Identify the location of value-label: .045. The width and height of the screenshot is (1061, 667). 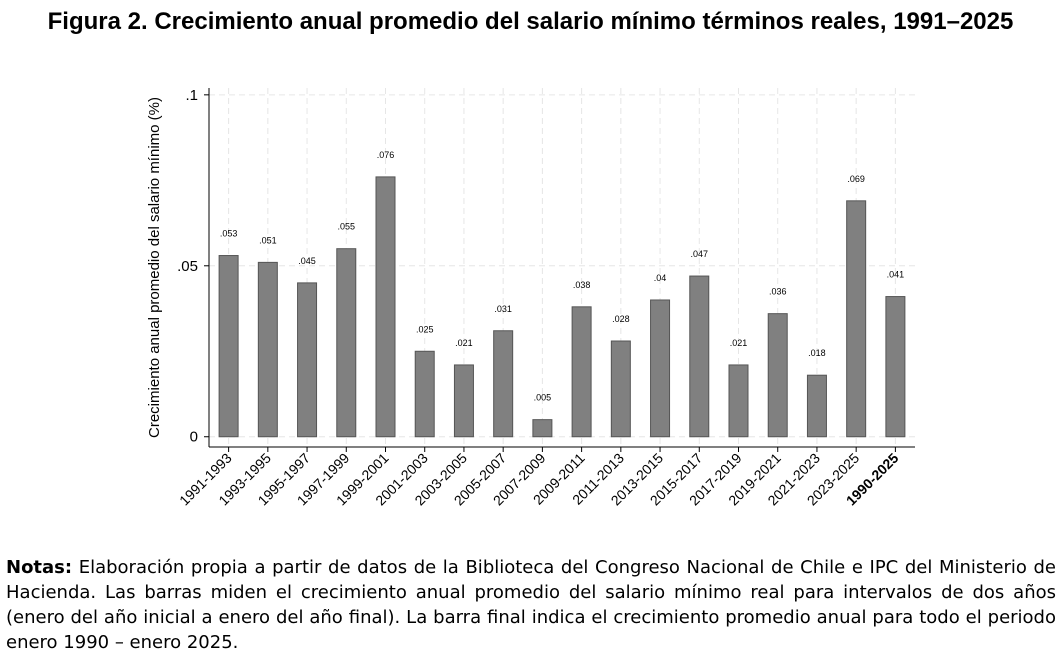
(307, 261).